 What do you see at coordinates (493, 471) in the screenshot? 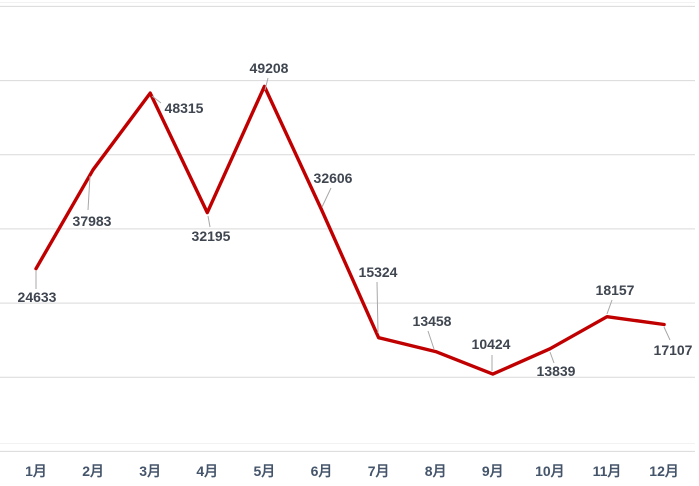
I see `x-axis-label: 9月` at bounding box center [493, 471].